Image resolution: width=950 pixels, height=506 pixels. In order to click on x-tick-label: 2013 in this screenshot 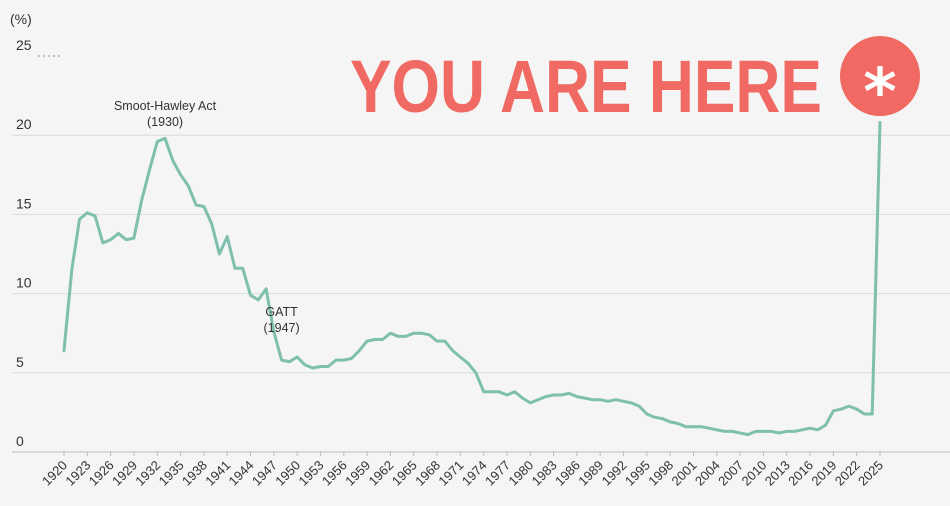, I will do `click(777, 473)`.